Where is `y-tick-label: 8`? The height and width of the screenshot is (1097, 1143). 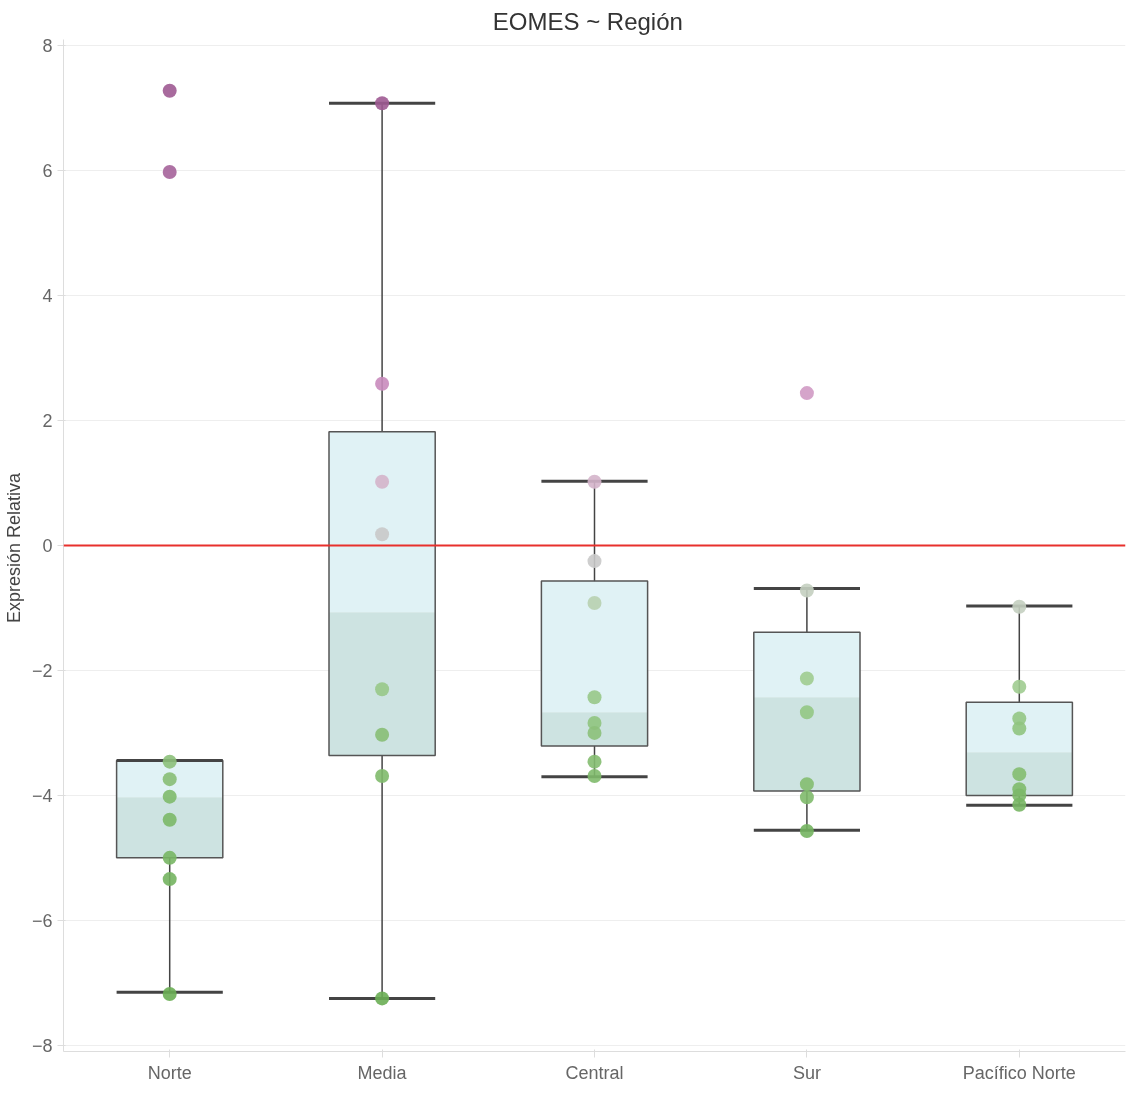 y-tick-label: 8 is located at coordinates (47, 46).